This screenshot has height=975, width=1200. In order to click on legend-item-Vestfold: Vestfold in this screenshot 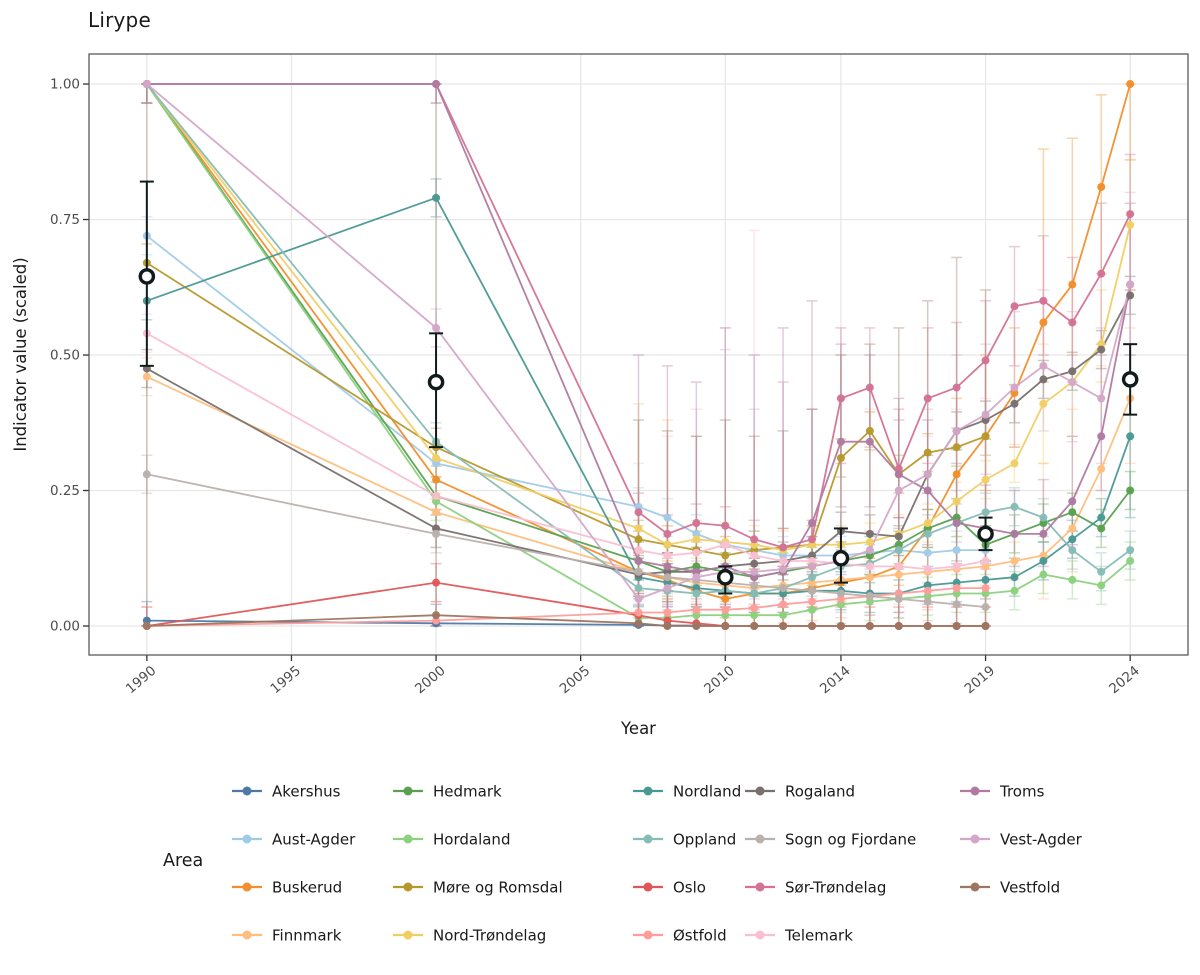, I will do `click(1010, 888)`.